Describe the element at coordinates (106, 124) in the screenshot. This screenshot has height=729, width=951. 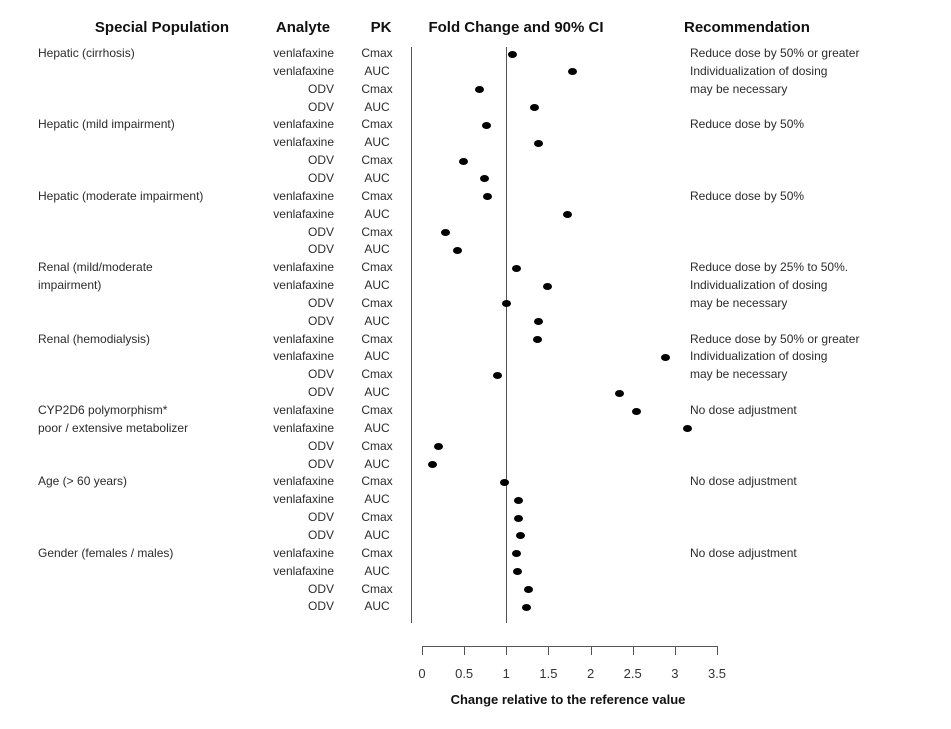
I see `population-label: Hepatic (mild impairment)` at that location.